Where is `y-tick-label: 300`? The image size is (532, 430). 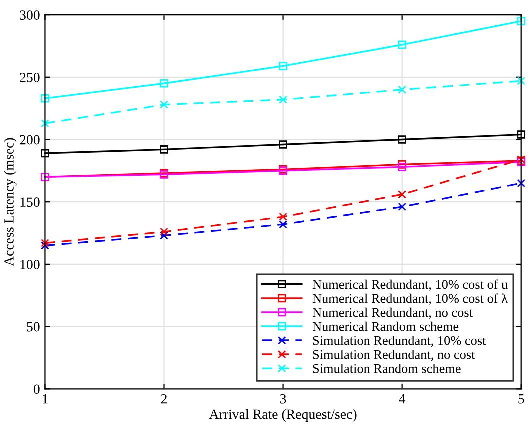 y-tick-label: 300 is located at coordinates (30, 15).